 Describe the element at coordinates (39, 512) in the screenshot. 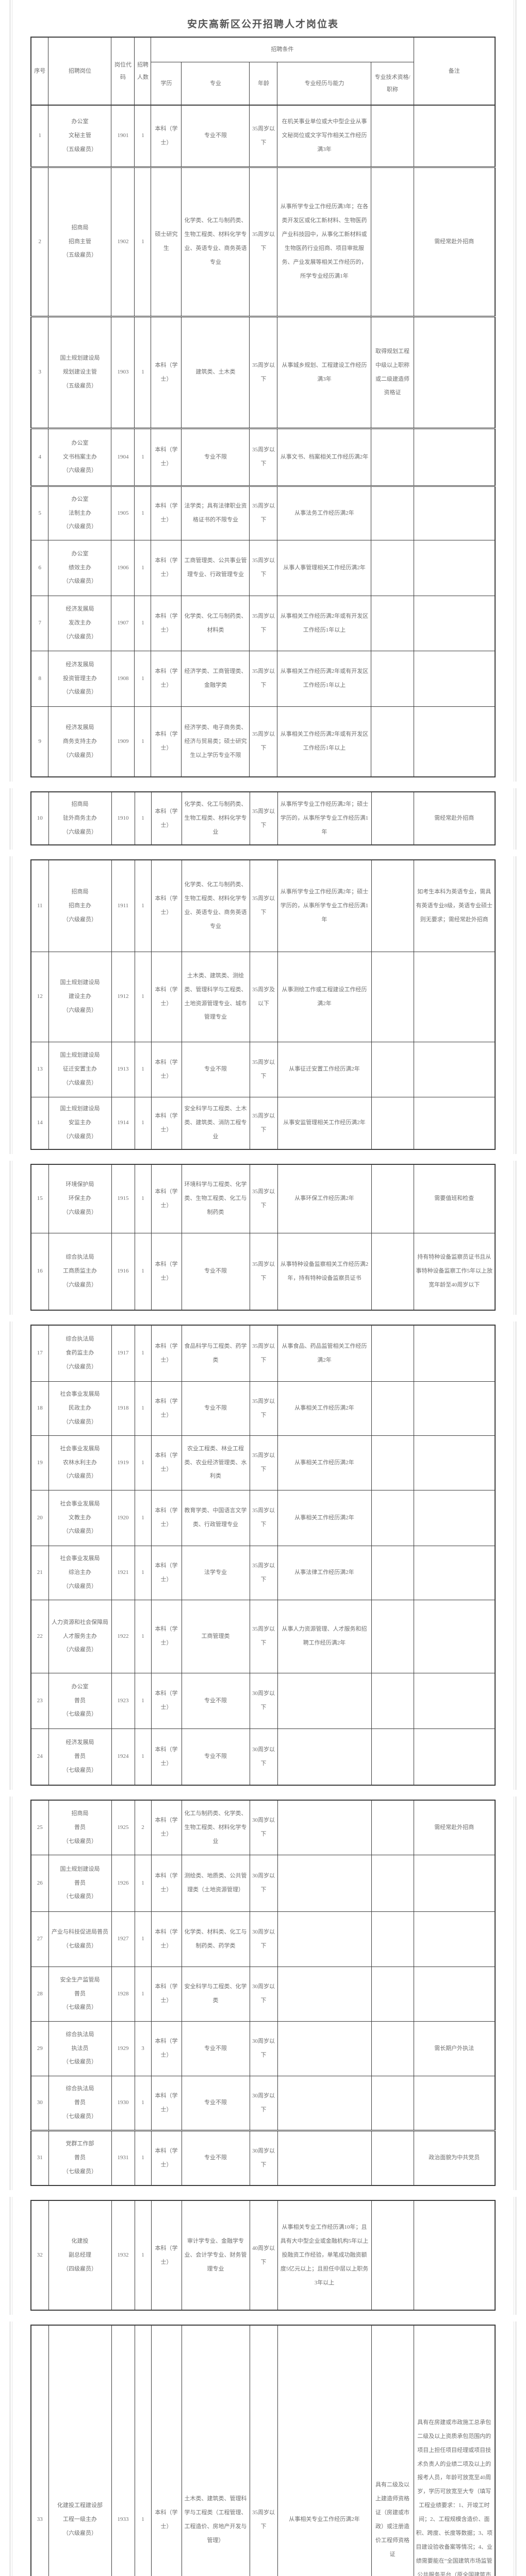

I see `cell-seq: 5` at that location.